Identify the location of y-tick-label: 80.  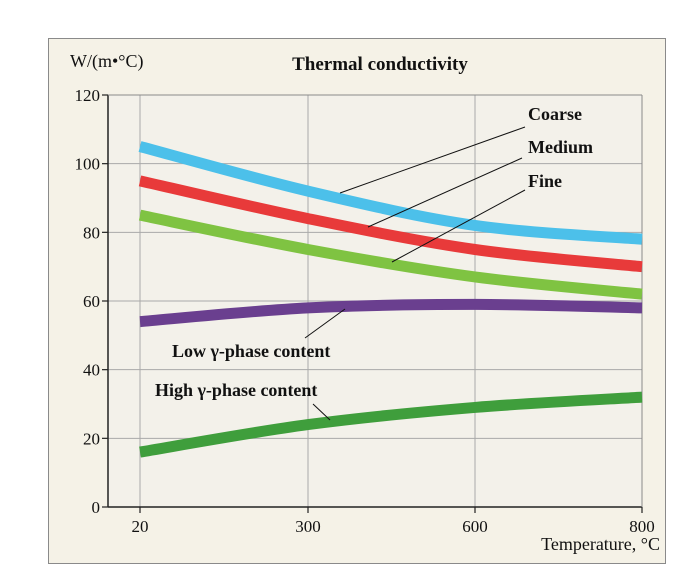
(91, 232).